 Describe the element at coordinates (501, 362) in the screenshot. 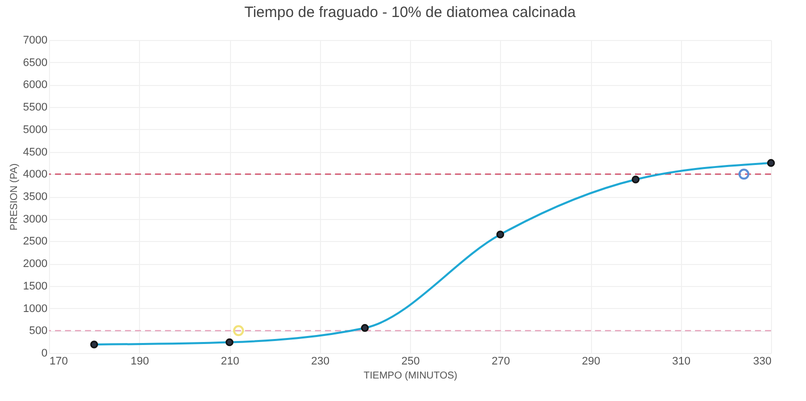

I see `x-tick-label: 270` at that location.